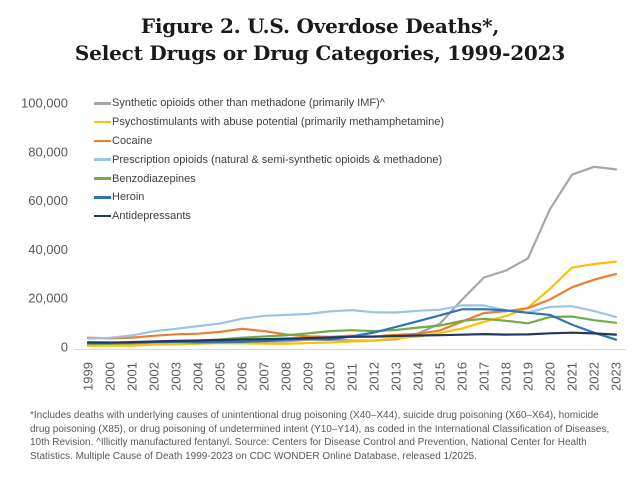 This screenshot has height=478, width=640. What do you see at coordinates (396, 376) in the screenshot?
I see `x-tick-label: 2013` at bounding box center [396, 376].